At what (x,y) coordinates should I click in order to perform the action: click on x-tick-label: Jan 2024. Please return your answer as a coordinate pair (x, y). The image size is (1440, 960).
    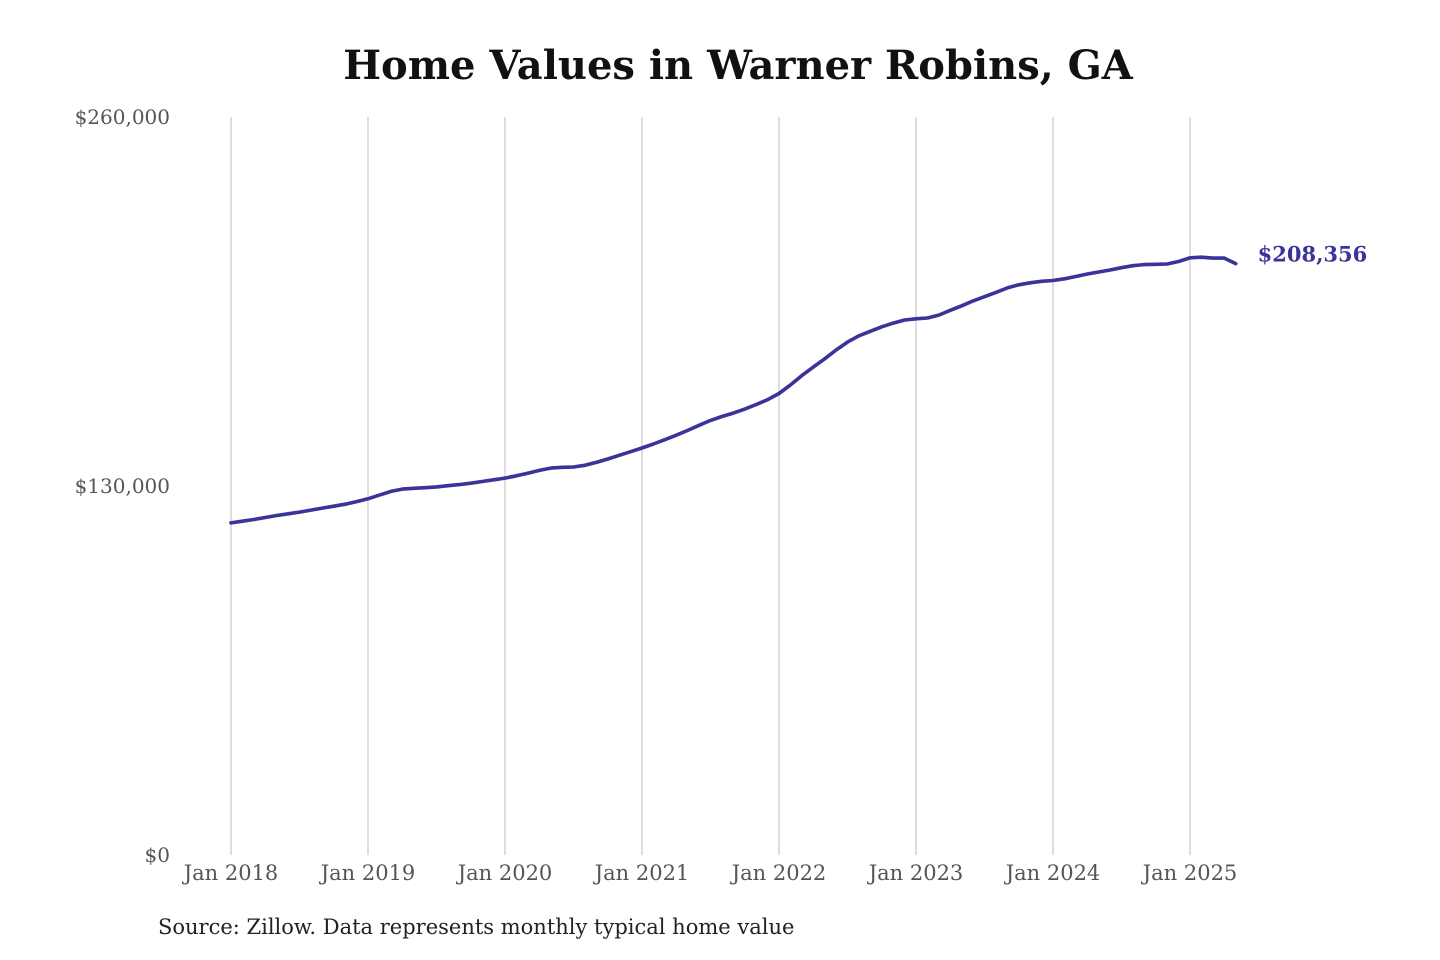
    Looking at the image, I should click on (1052, 873).